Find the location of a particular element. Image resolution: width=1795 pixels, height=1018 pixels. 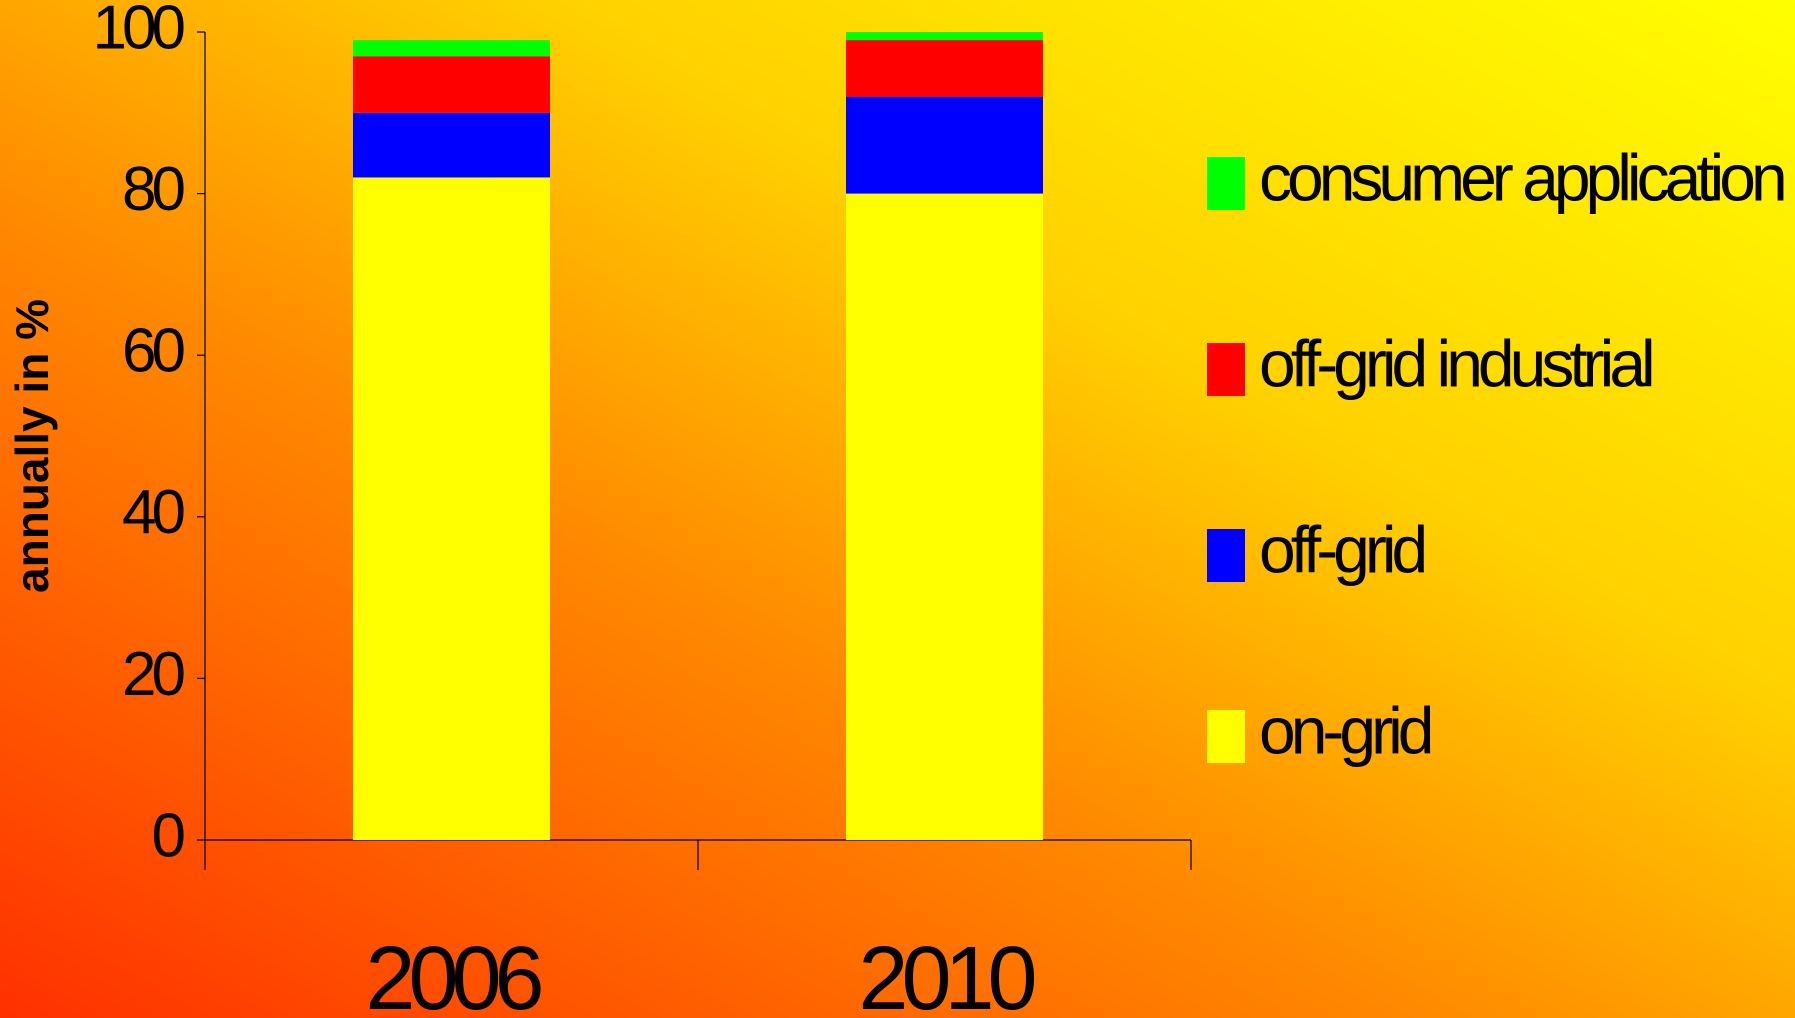

y-axis-label: annually in % is located at coordinates (32, 446).